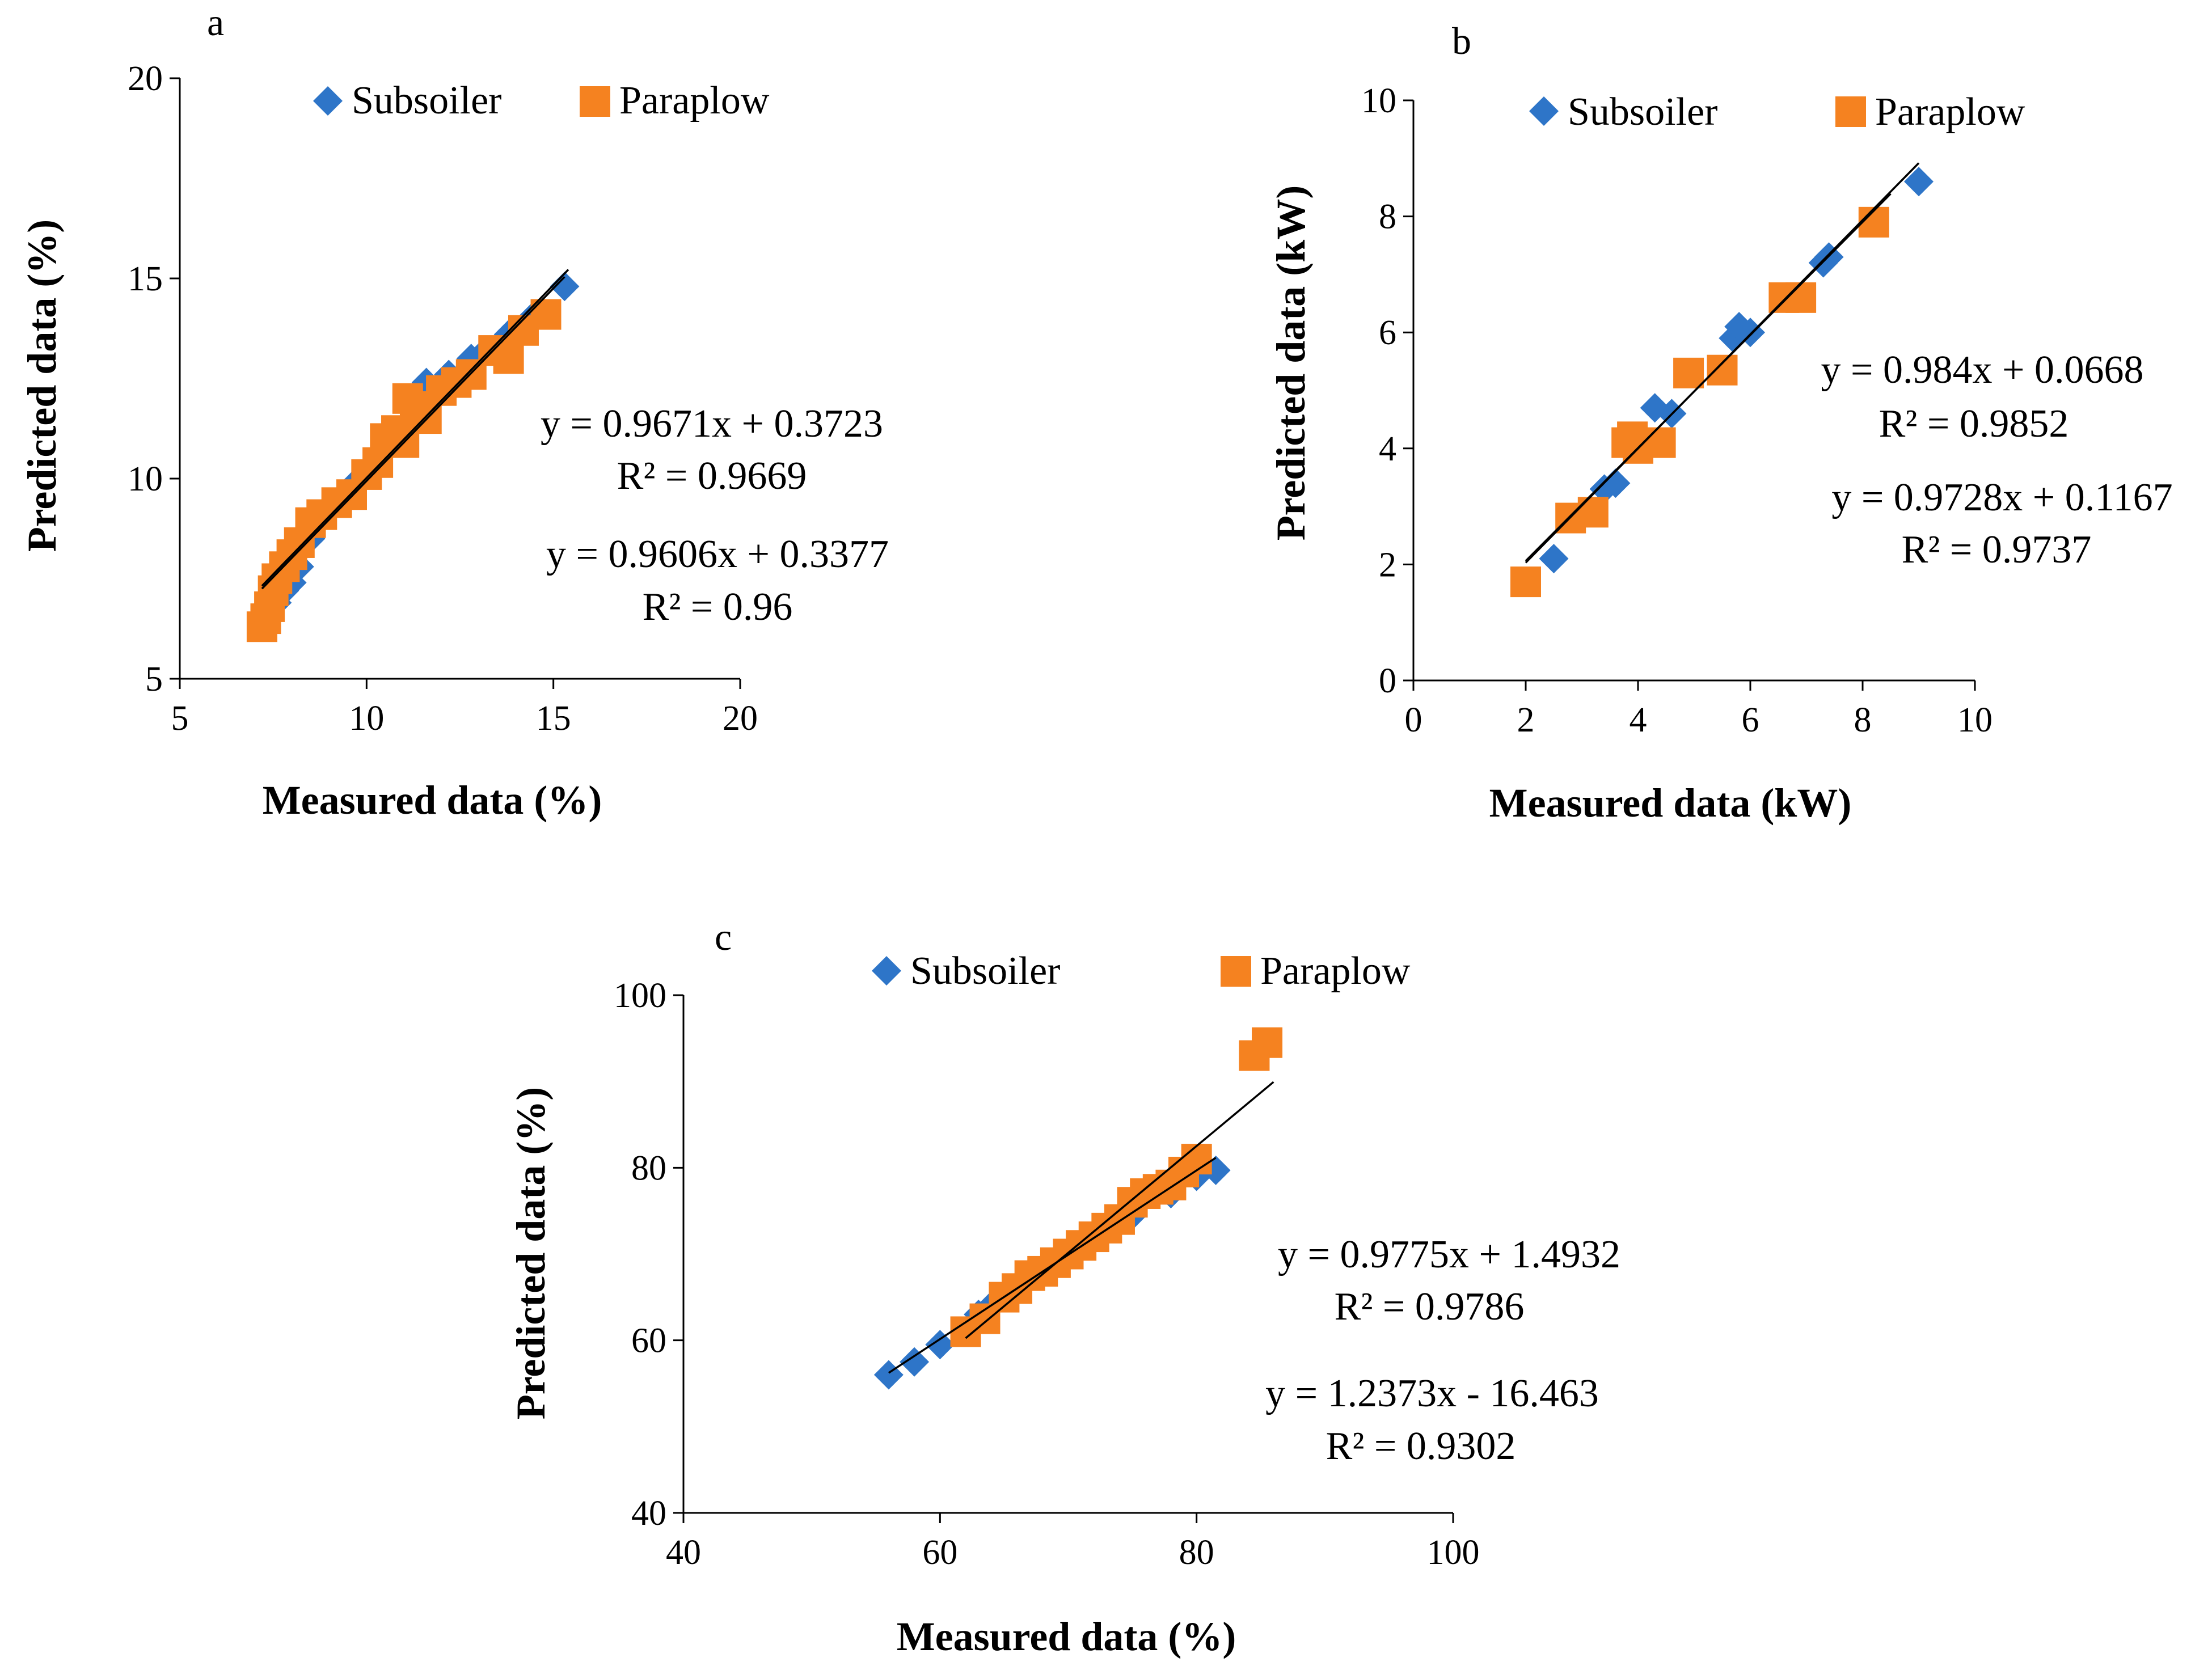  Describe the element at coordinates (1670, 803) in the screenshot. I see `x-axis-title: Measured data (kW)` at that location.